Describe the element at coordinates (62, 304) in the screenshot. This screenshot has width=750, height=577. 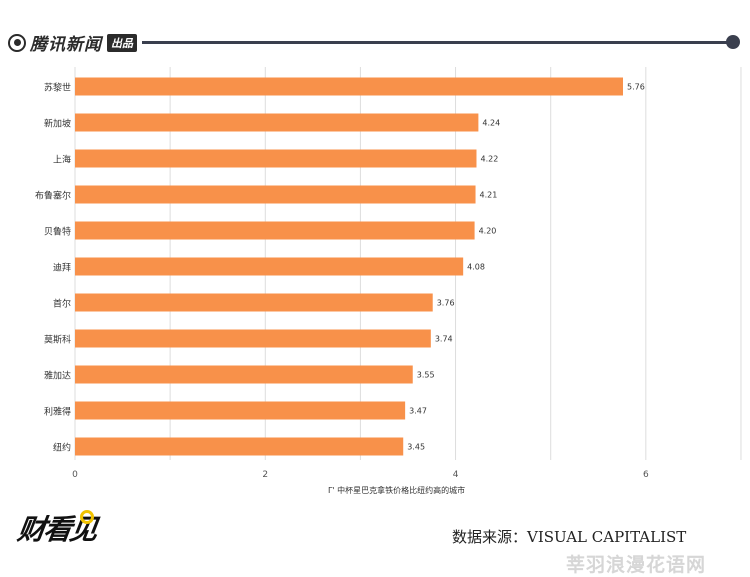
I see `category-label: 首尔` at that location.